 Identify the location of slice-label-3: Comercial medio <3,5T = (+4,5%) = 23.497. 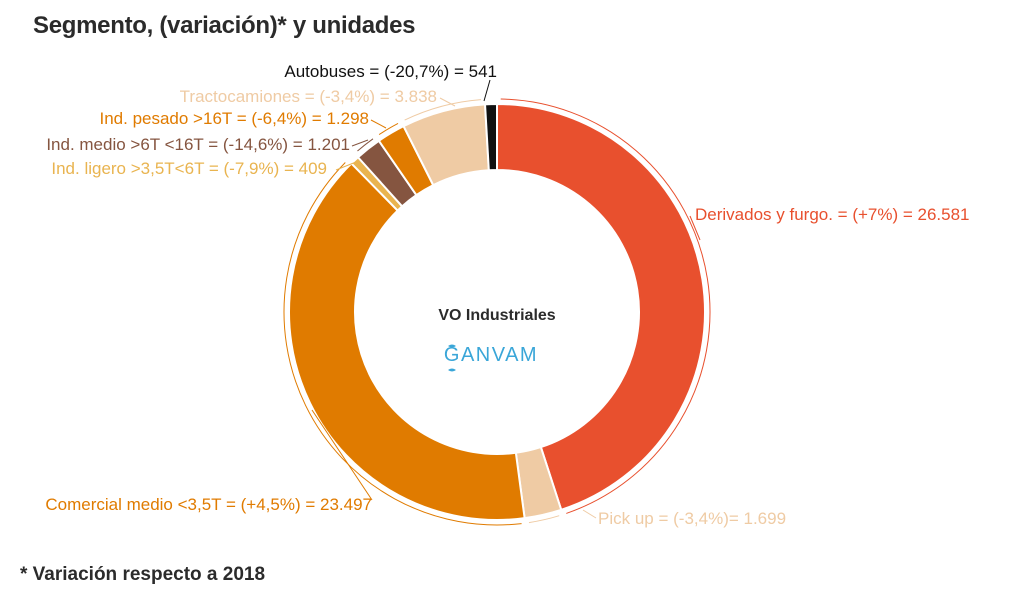
(208, 504).